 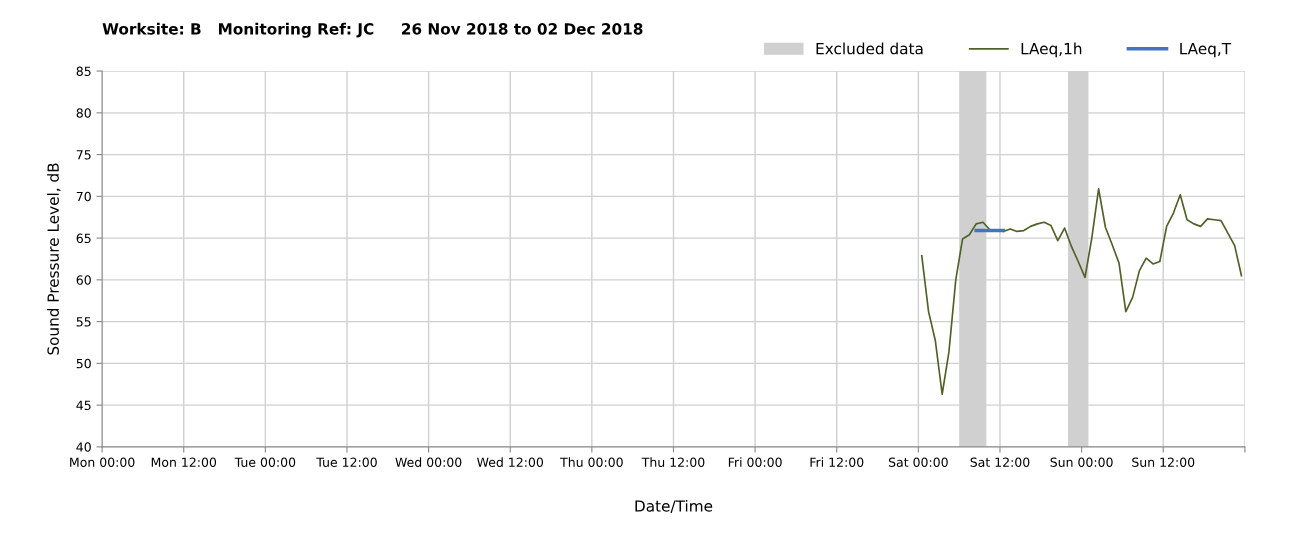 What do you see at coordinates (83, 196) in the screenshot?
I see `y-tick-label: 70` at bounding box center [83, 196].